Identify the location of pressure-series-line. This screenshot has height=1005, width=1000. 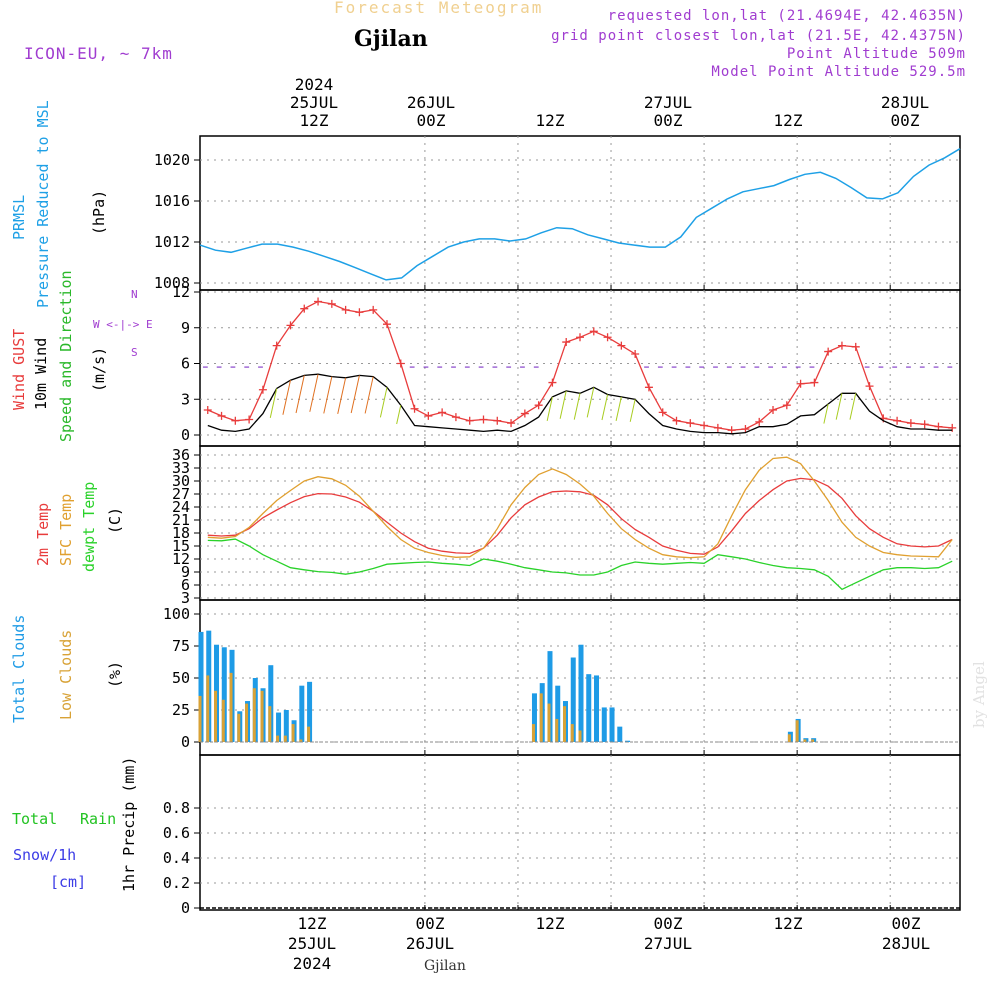
(580, 214).